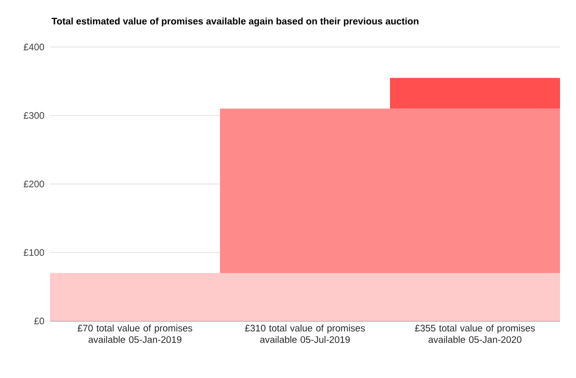 This screenshot has height=378, width=576. I want to click on y-tick-label: £400, so click(34, 47).